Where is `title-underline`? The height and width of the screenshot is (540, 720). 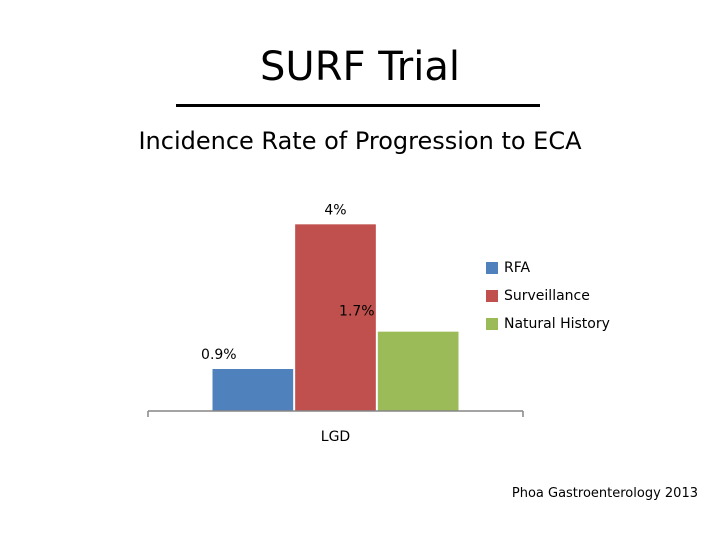
title-underline is located at coordinates (358, 105).